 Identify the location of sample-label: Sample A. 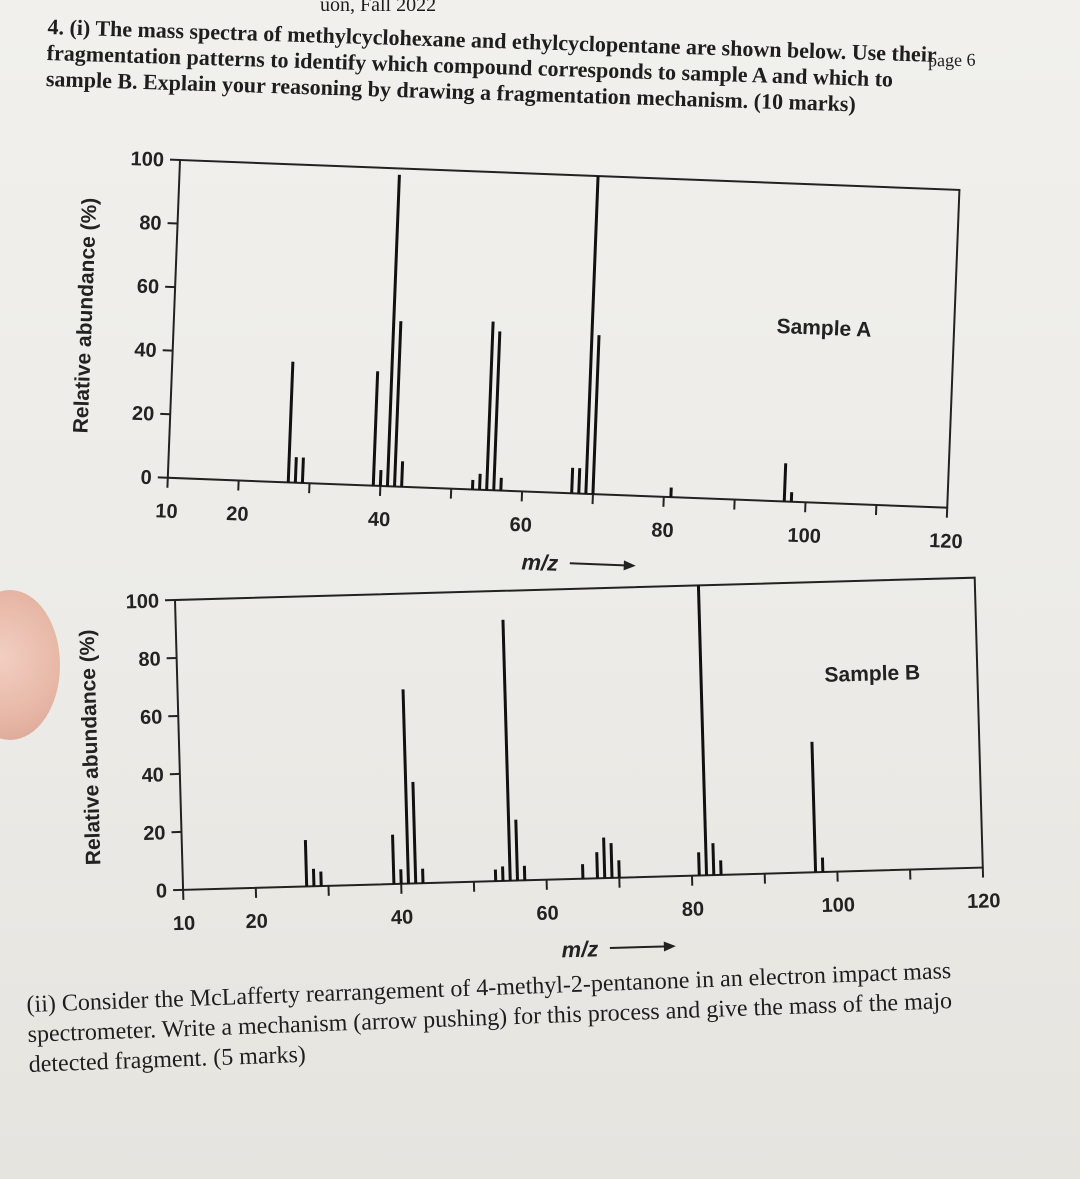
(824, 328).